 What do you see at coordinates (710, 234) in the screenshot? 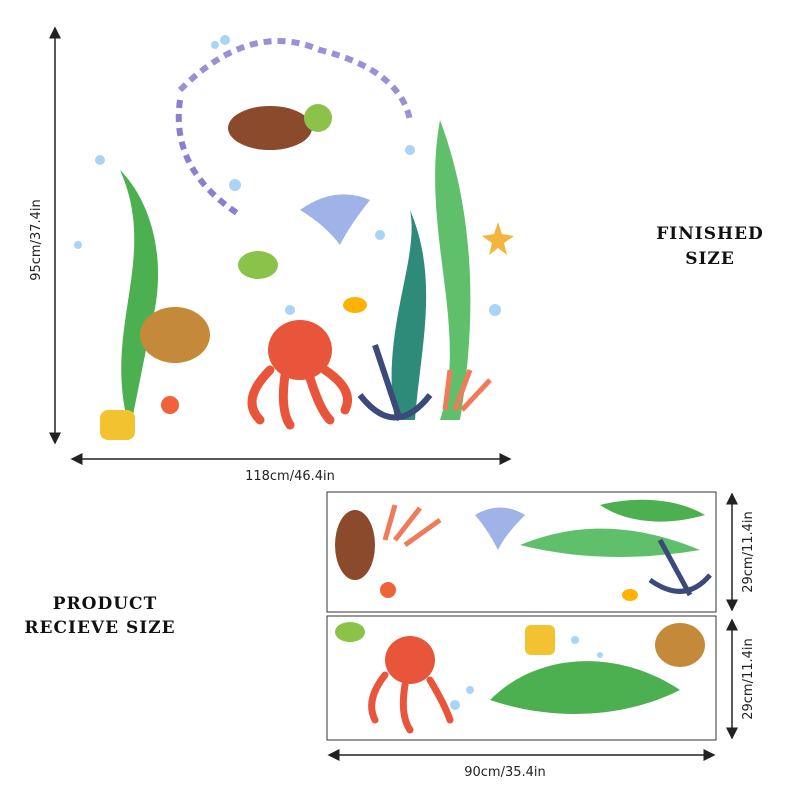
I see `finished-title: FINISHED` at bounding box center [710, 234].